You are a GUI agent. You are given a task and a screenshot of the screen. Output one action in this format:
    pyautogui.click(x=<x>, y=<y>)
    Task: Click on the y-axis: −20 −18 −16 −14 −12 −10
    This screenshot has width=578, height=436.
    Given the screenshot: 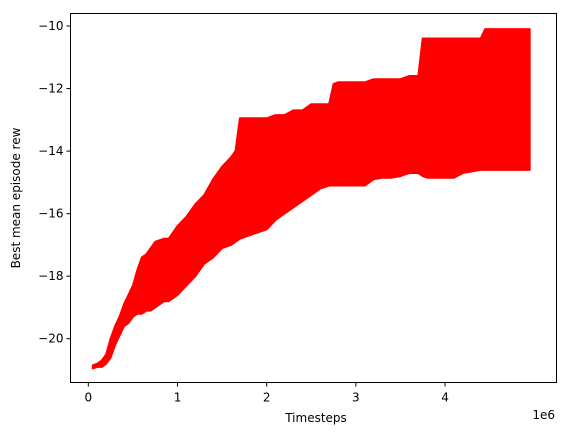 What is the action you would take?
    pyautogui.click(x=54, y=182)
    